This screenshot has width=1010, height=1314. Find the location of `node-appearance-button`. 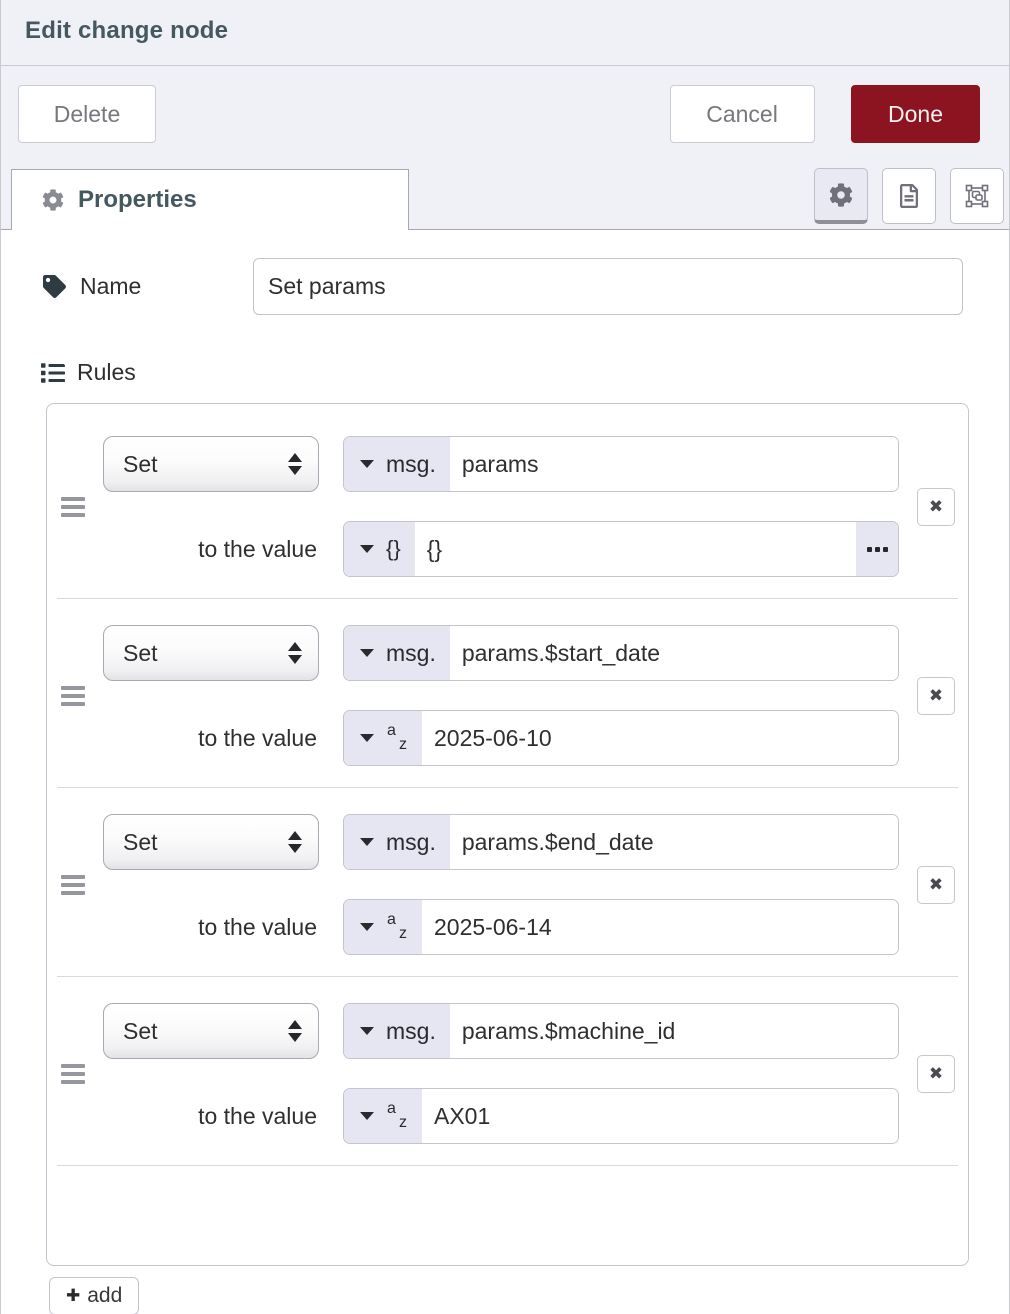

node-appearance-button is located at coordinates (977, 196).